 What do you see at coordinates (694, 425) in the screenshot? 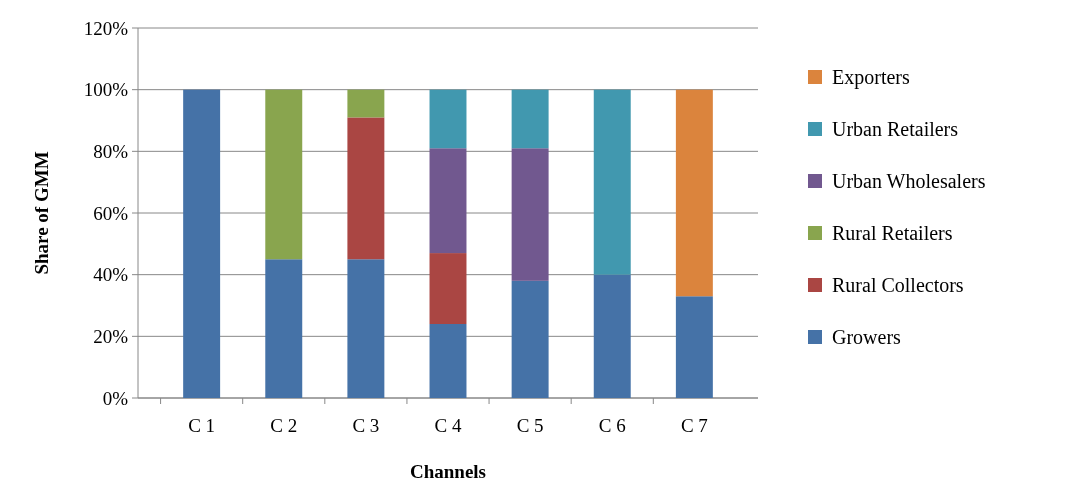
I see `x-tick-label: C 7` at bounding box center [694, 425].